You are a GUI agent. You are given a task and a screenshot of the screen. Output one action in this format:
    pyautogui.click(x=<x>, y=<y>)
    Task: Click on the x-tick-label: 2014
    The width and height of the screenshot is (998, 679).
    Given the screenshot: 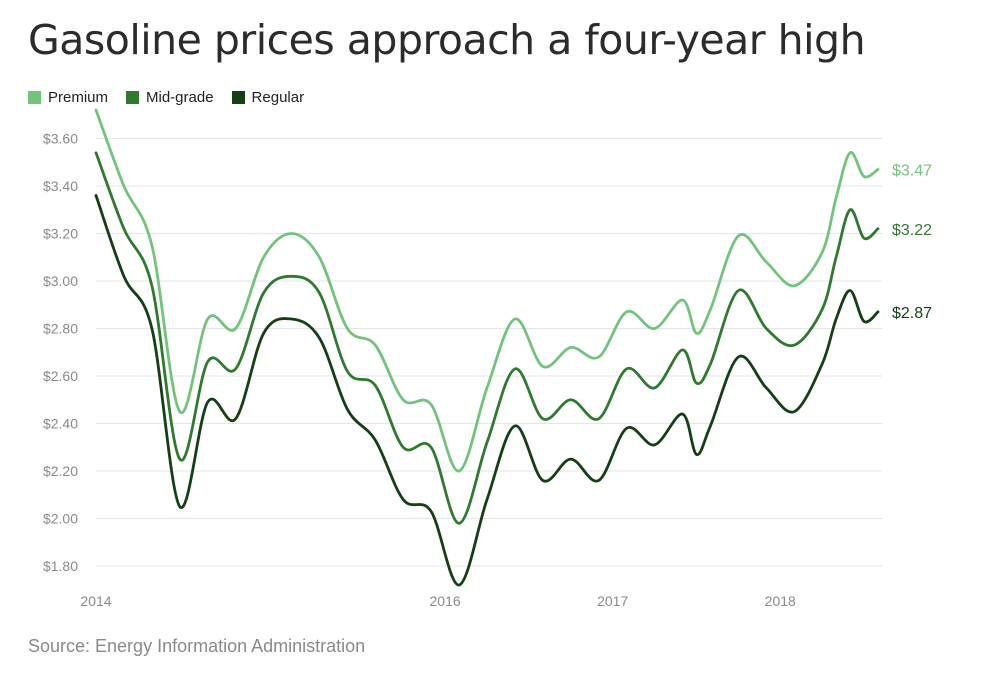 What is the action you would take?
    pyautogui.click(x=95, y=601)
    